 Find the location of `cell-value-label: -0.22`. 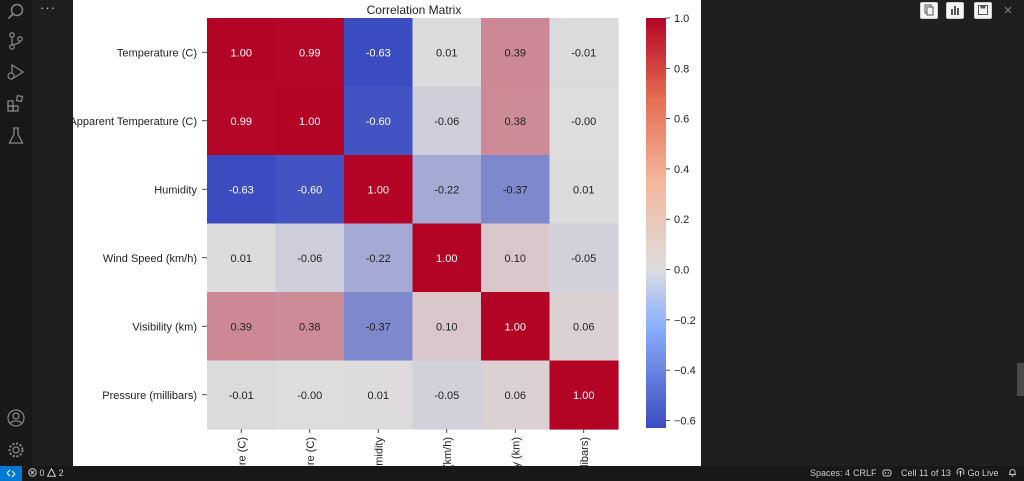

cell-value-label: -0.22 is located at coordinates (378, 259).